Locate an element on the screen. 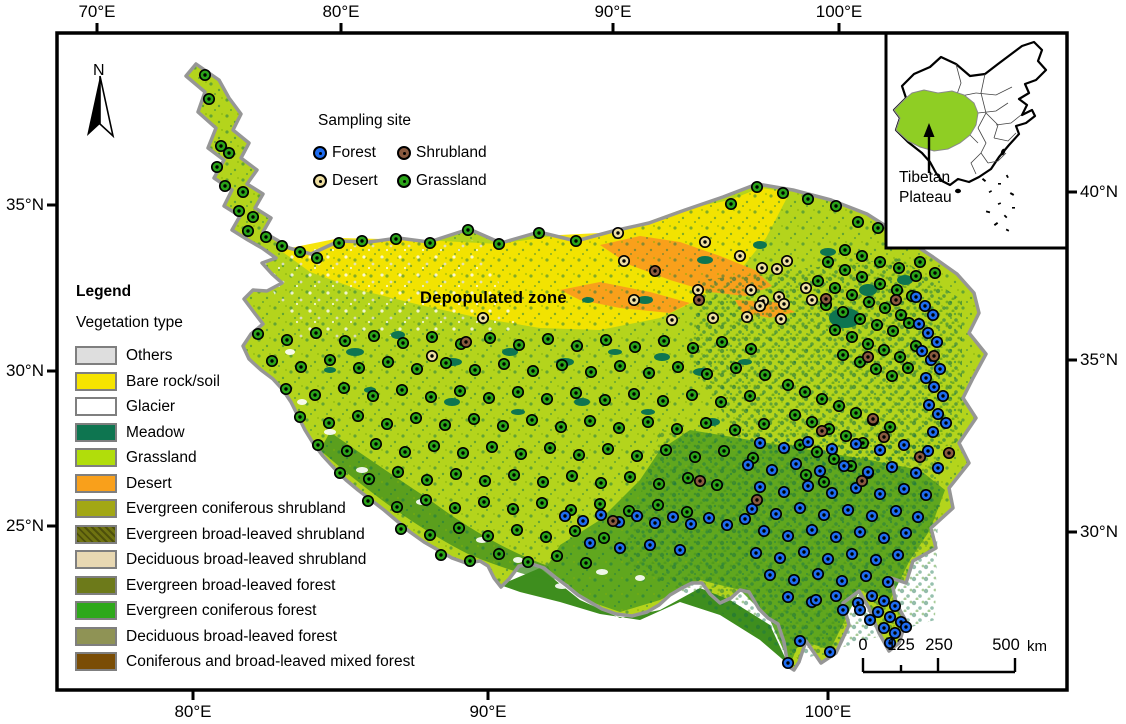 This screenshot has width=1126, height=724. legend-item-label: Evergreen broad-leaved forest is located at coordinates (231, 585).